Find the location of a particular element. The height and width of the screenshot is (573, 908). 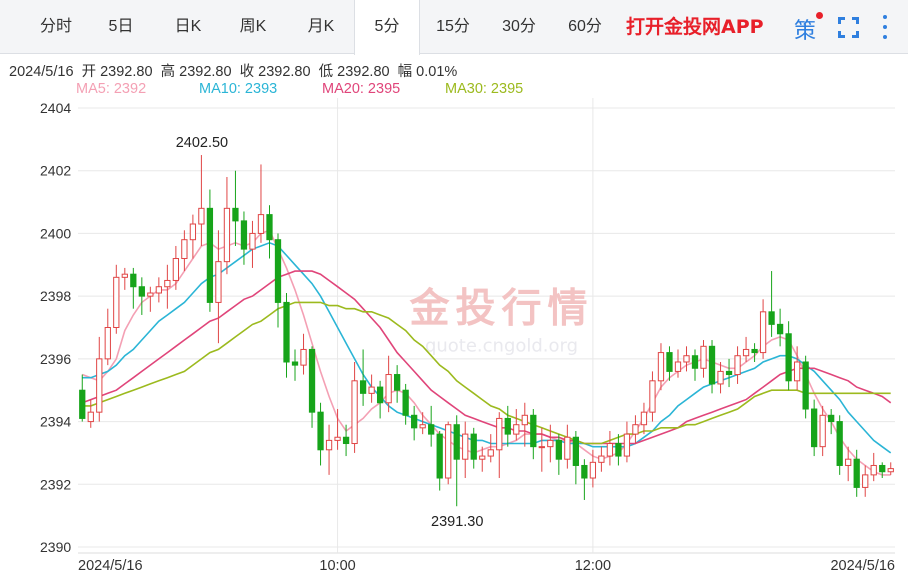

tab-15-min: 15分 is located at coordinates (453, 26).